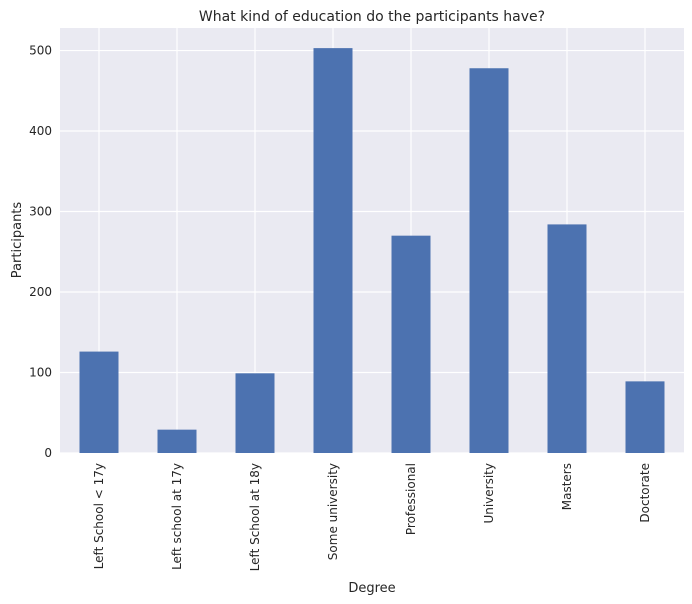 Image resolution: width=692 pixels, height=604 pixels. Describe the element at coordinates (99, 516) in the screenshot. I see `x-tick-label: Left School < 17y` at that location.